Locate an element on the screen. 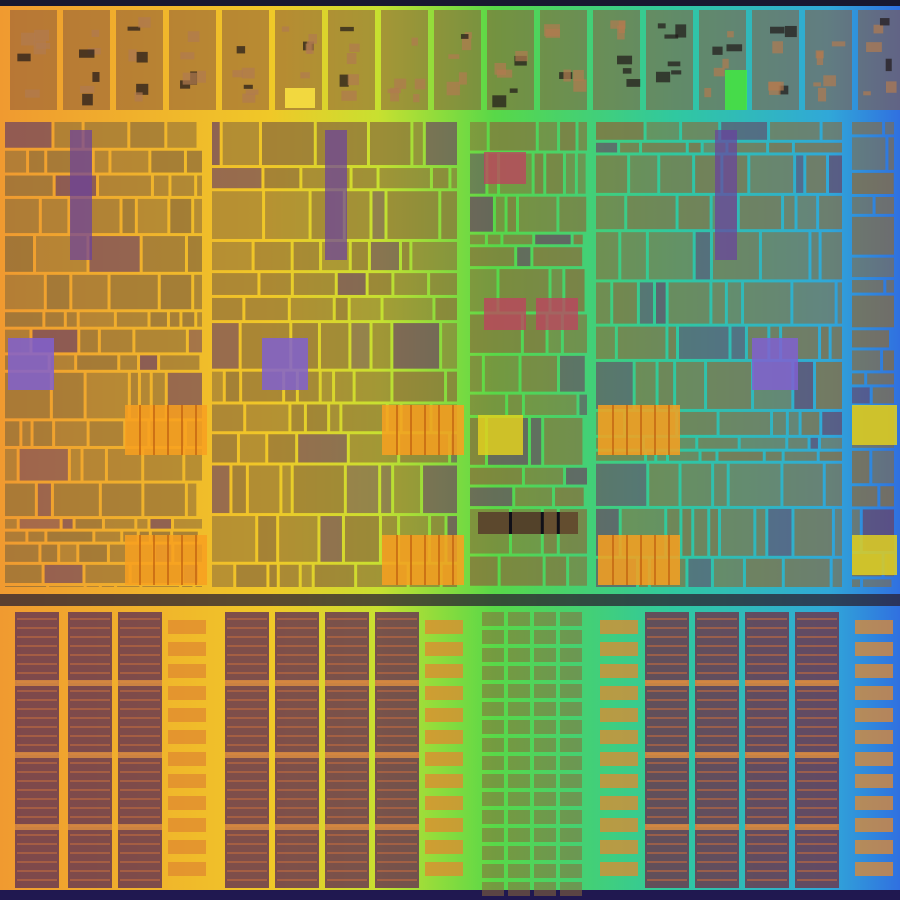 Image resolution: width=900 pixels, height=900 pixels. red-block is located at coordinates (505, 168).